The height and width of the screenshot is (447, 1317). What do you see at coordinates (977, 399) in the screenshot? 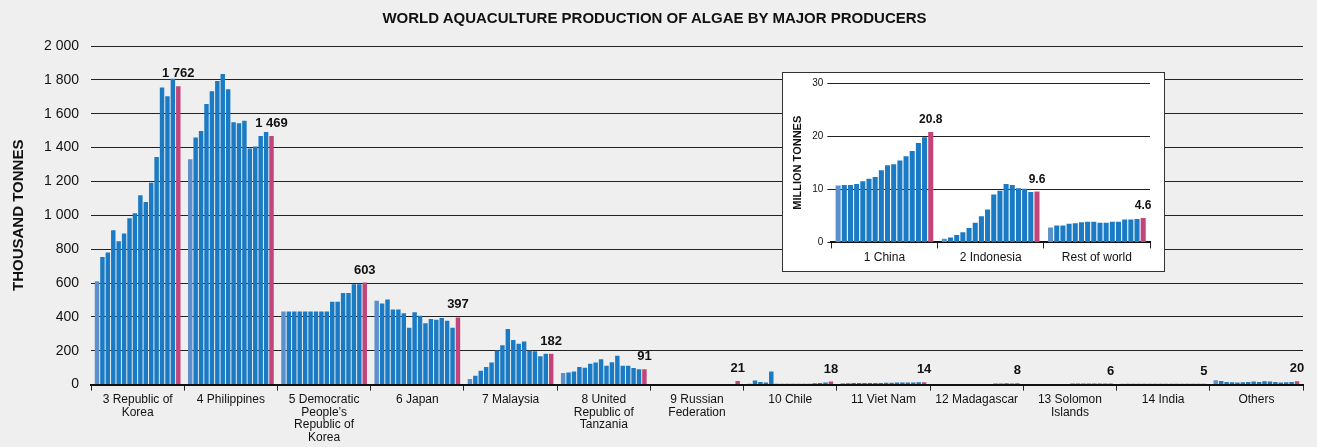
I see `x-tick-label: 12 Madagascar` at bounding box center [977, 399].